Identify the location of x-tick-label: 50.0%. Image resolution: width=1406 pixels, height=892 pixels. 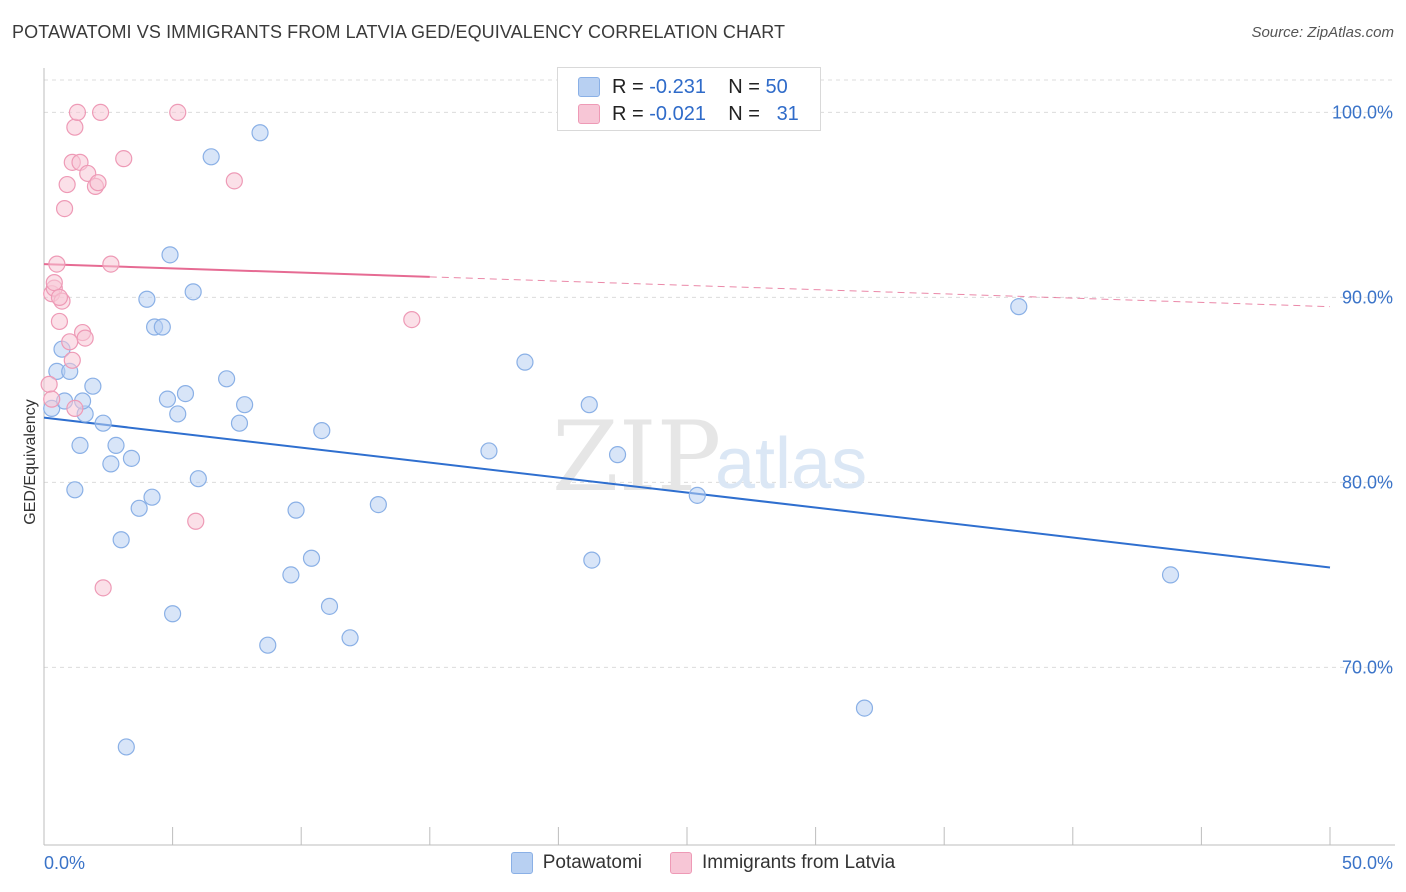
(1367, 863).